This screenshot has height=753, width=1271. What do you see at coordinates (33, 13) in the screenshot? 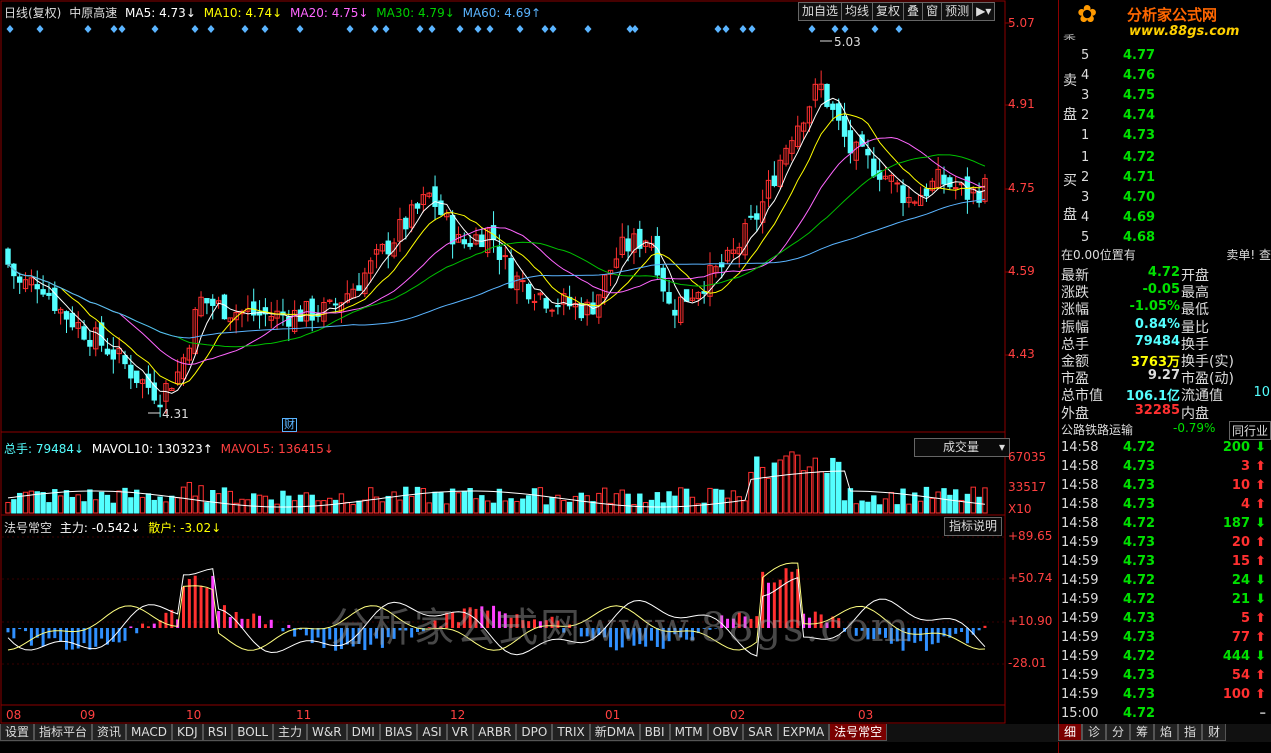
I see `period-label: 日线(复权)` at bounding box center [33, 13].